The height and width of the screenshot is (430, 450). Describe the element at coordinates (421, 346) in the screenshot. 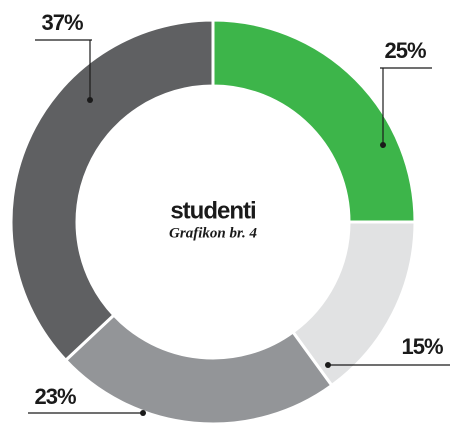

I see `data-label: 15%` at that location.